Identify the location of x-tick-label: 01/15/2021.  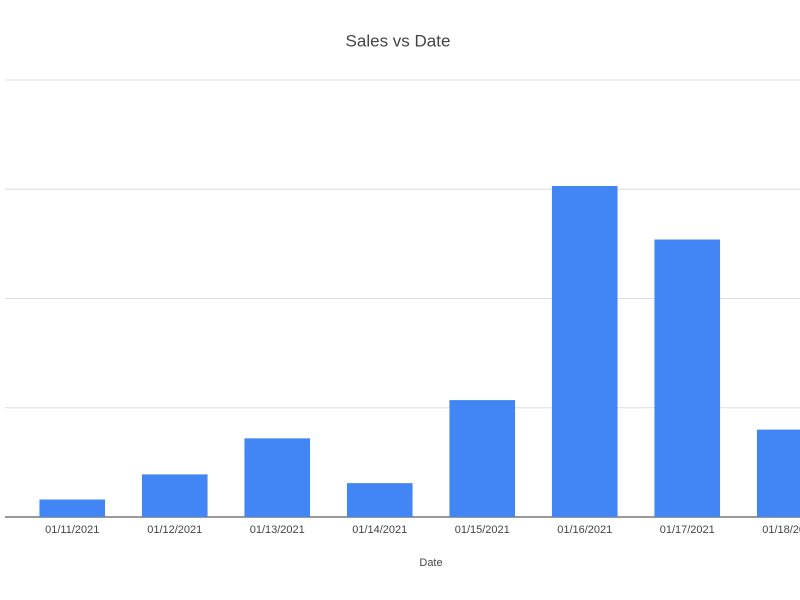
(482, 530).